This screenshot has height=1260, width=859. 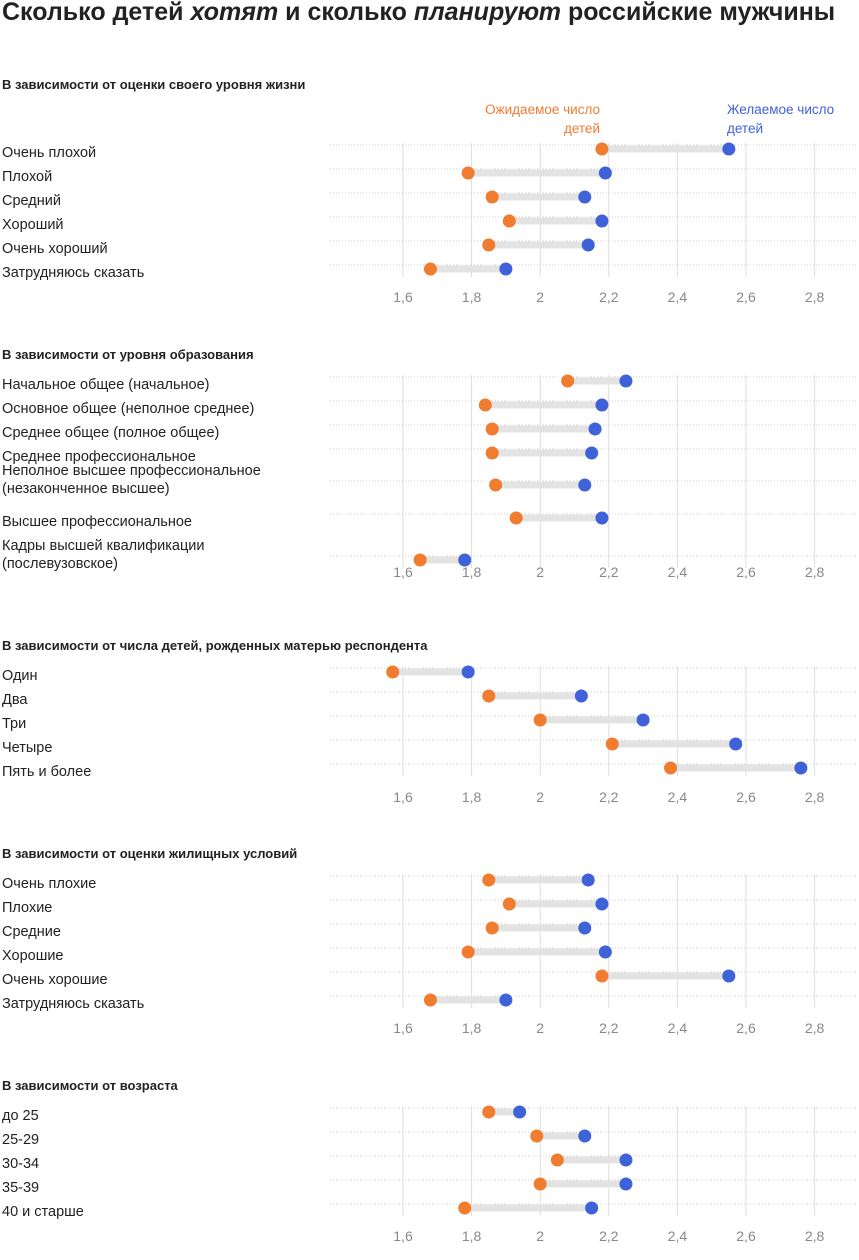 I want to click on title-emphasis-want: хотят, so click(x=234, y=13).